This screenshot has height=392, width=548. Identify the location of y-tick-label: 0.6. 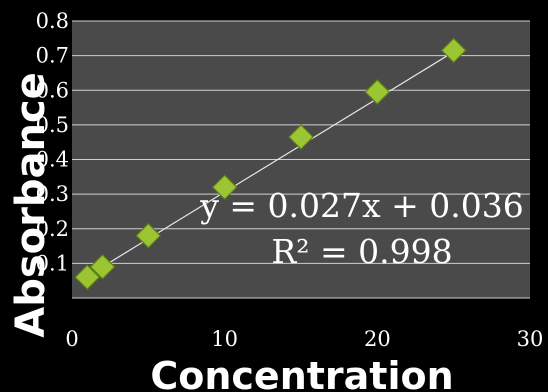
(52, 90).